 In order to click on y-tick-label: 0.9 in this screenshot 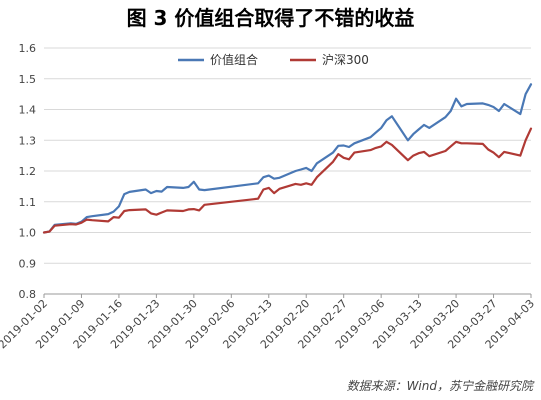, I will do `click(28, 263)`.